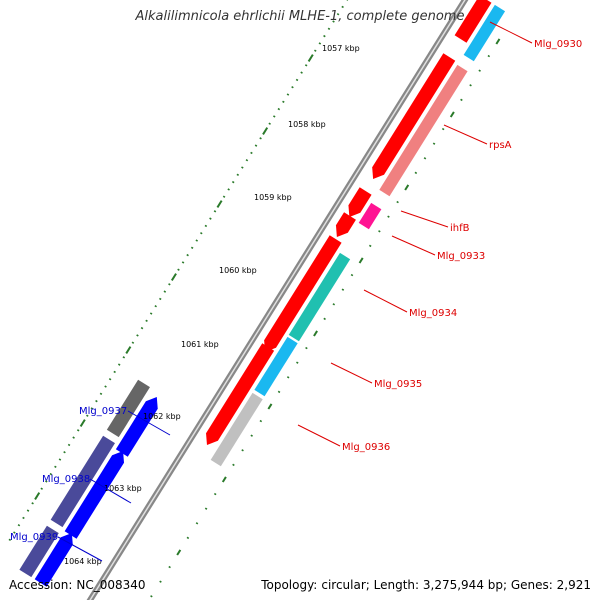  What do you see at coordinates (307, 124) in the screenshot?
I see `scale-label: 1058 kbp` at bounding box center [307, 124].